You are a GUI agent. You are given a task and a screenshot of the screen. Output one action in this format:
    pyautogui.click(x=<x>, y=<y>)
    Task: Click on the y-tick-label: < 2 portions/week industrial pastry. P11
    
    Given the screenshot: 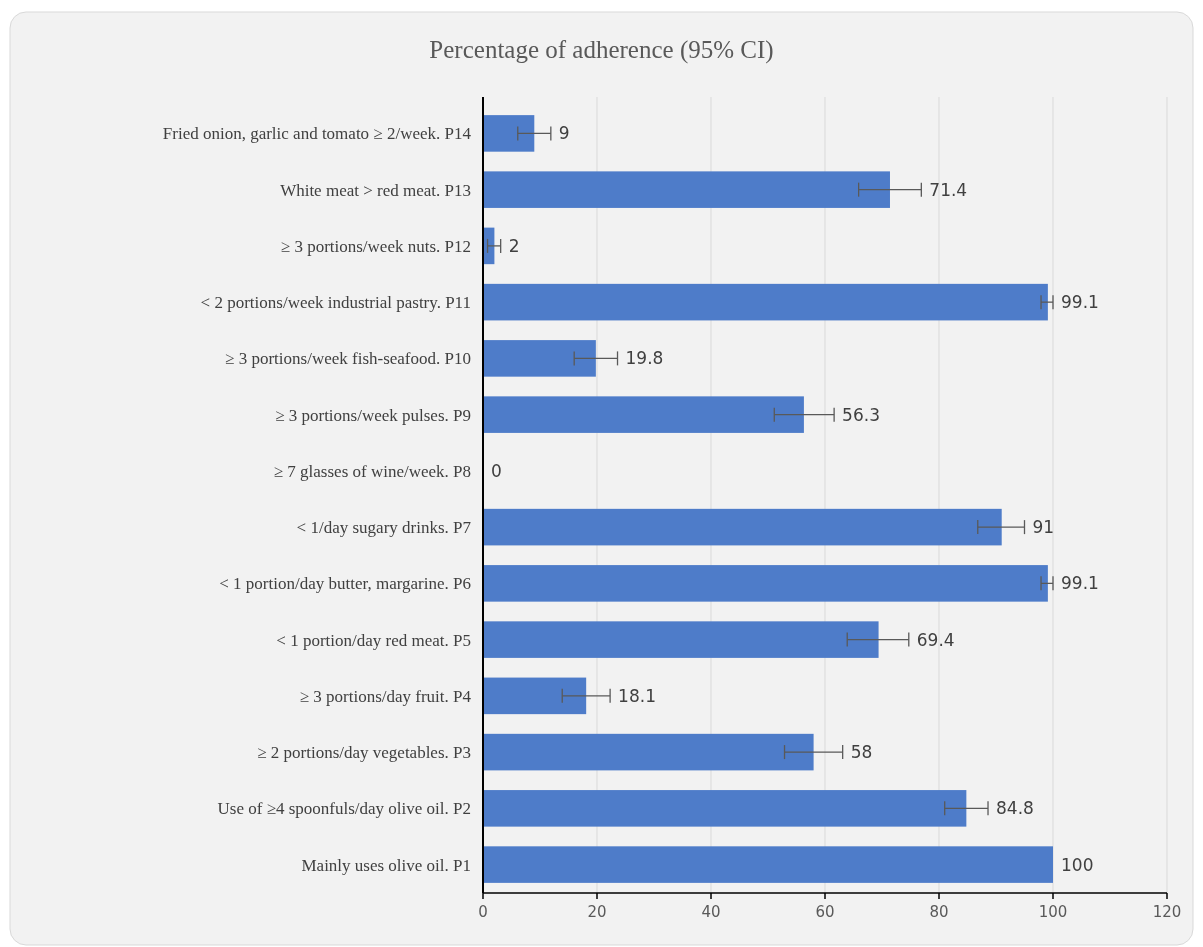 What is the action you would take?
    pyautogui.click(x=335, y=303)
    